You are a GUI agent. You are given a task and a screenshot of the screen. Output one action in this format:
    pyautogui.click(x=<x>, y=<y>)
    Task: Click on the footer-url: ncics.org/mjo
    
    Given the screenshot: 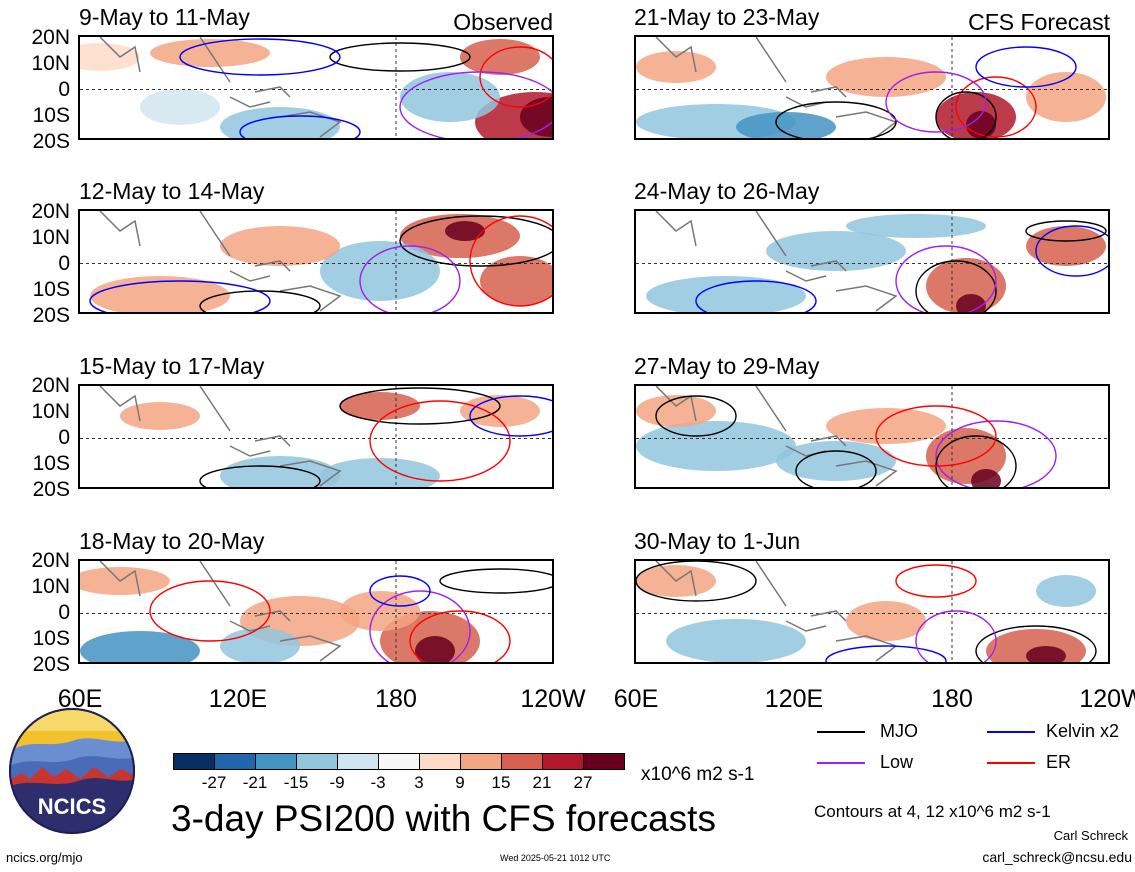 What is the action you would take?
    pyautogui.click(x=44, y=857)
    